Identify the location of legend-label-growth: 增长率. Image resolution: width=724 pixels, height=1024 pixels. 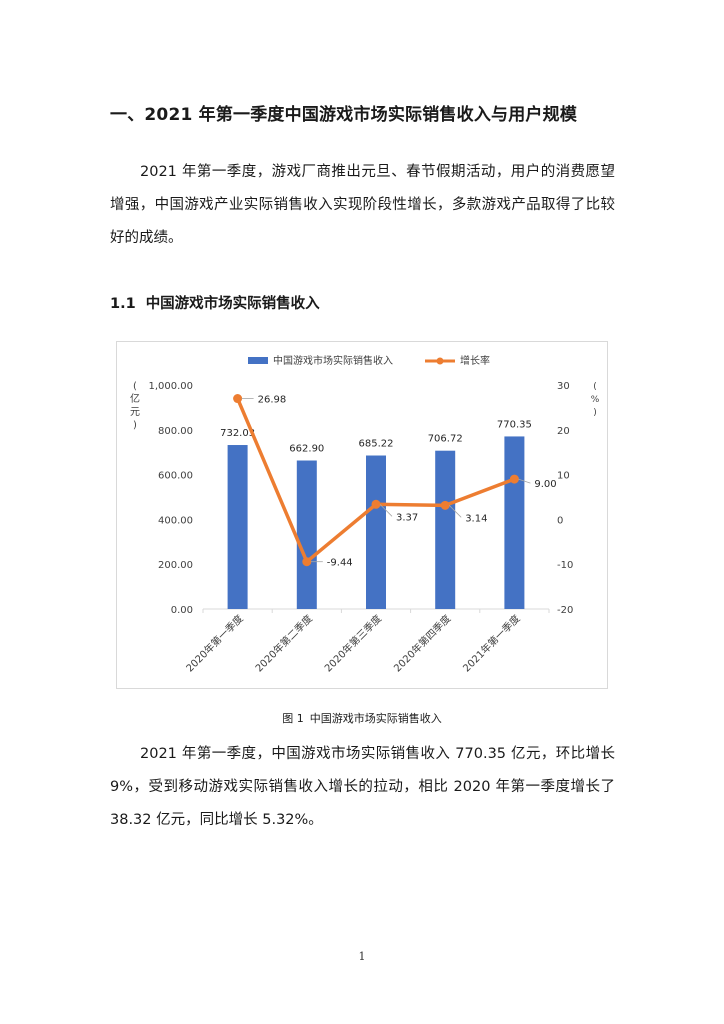
(475, 360).